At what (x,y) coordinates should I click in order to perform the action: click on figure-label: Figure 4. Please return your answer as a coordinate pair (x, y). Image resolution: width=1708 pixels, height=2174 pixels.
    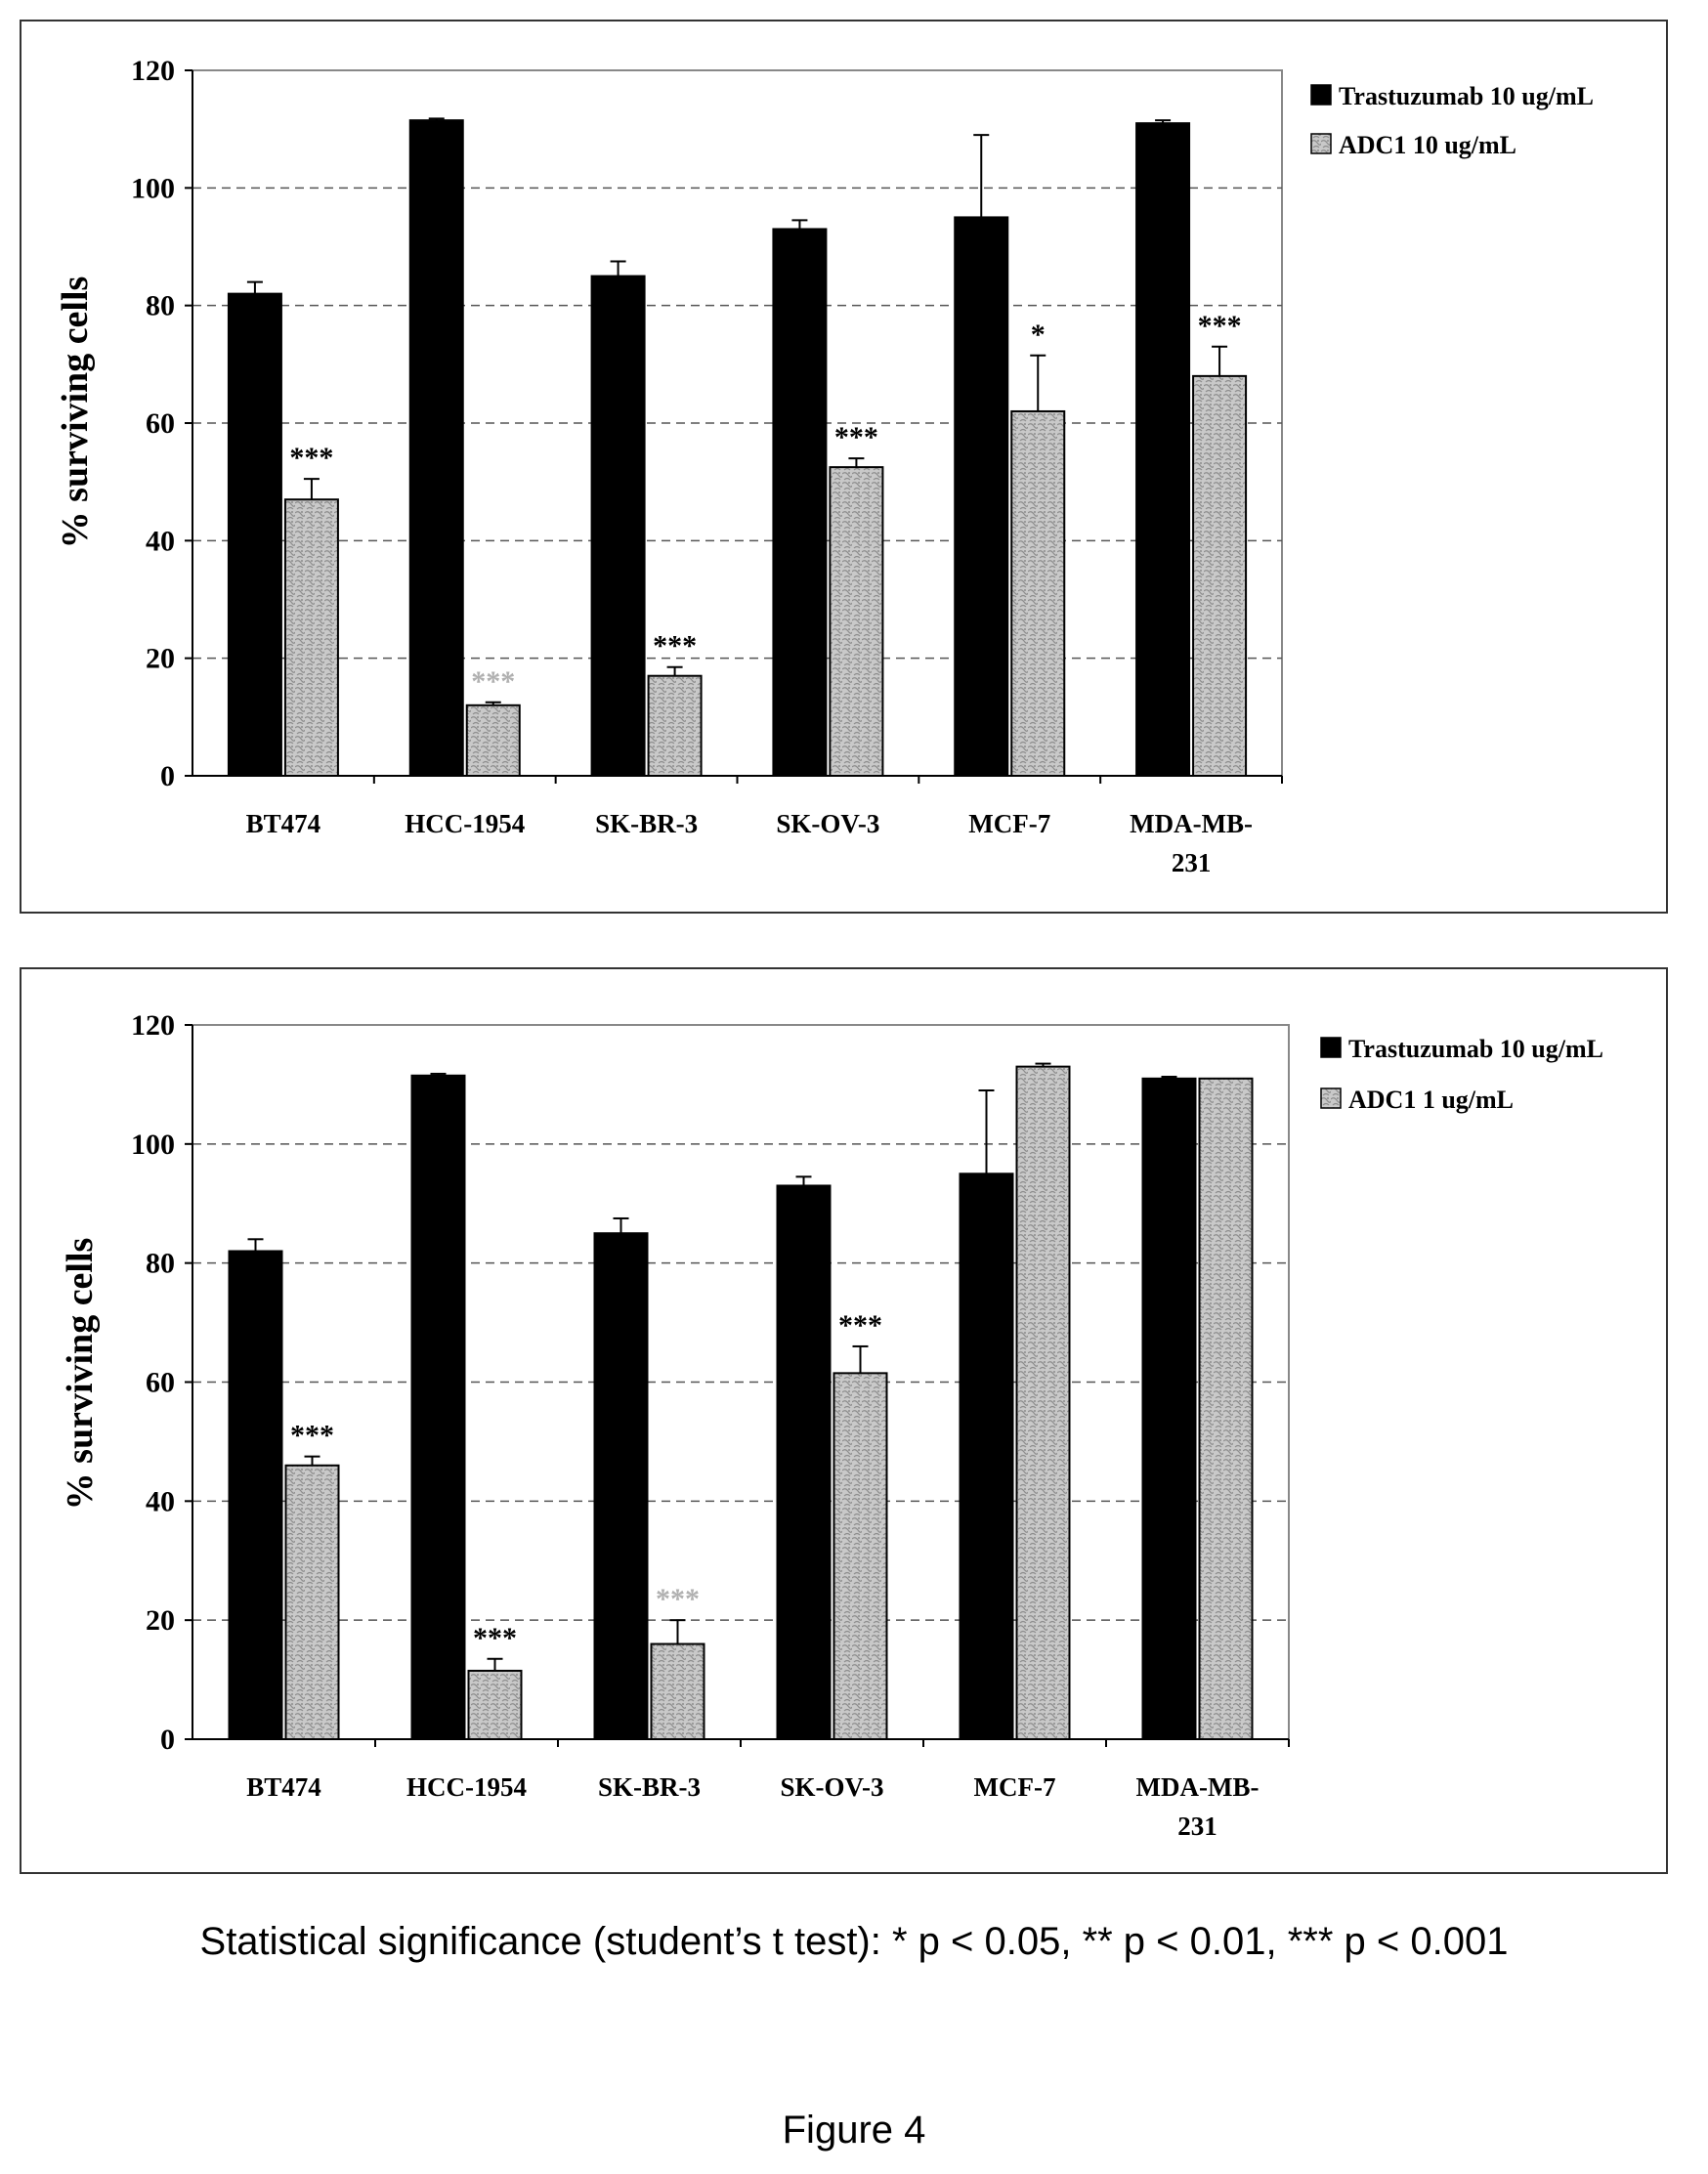
    Looking at the image, I should click on (854, 2130).